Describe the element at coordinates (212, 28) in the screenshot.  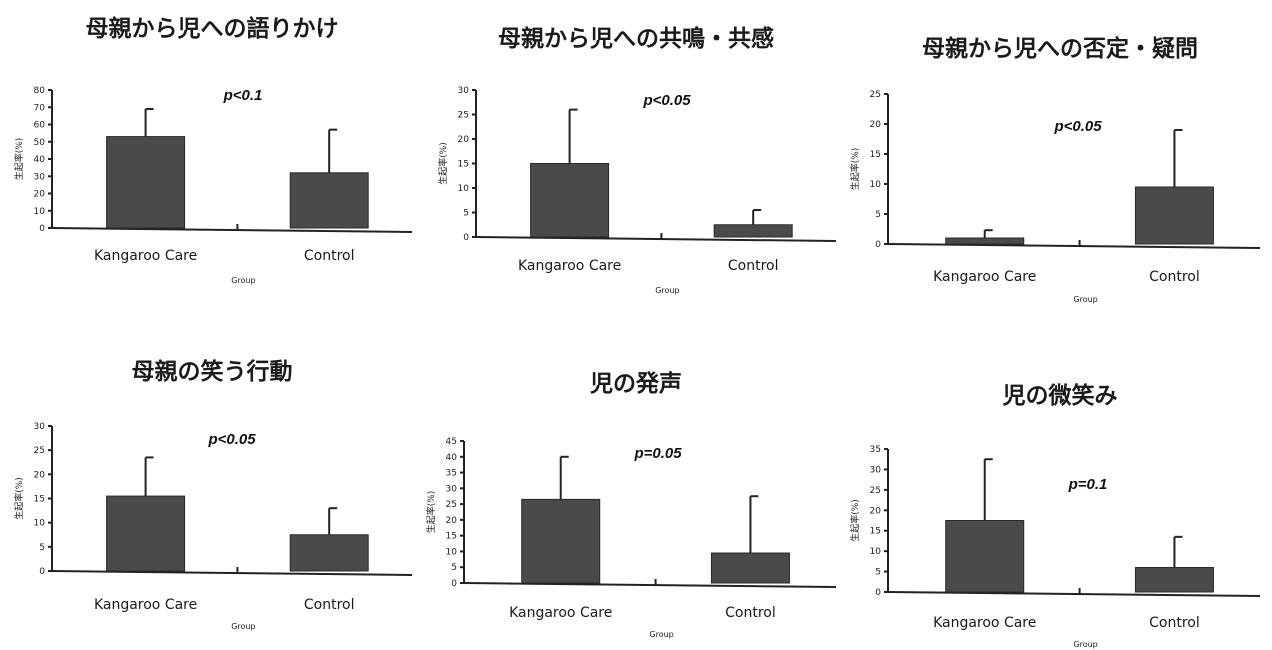
I see `chart-title: 母親から児への語りかけ` at that location.